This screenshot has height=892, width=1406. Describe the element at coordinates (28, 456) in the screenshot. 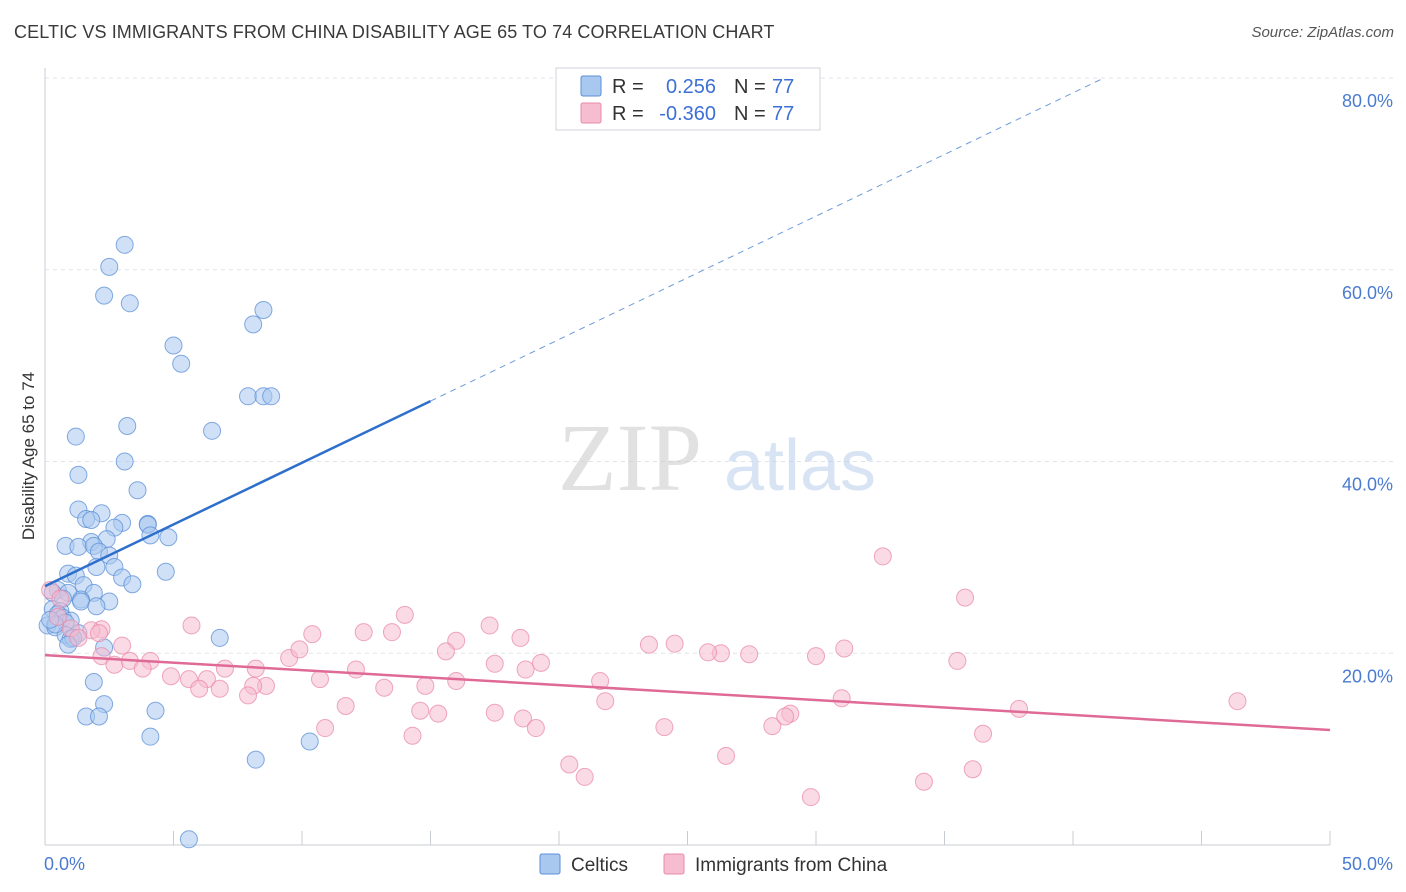

I see `y-axis-label: Disability Age 65 to 74` at that location.